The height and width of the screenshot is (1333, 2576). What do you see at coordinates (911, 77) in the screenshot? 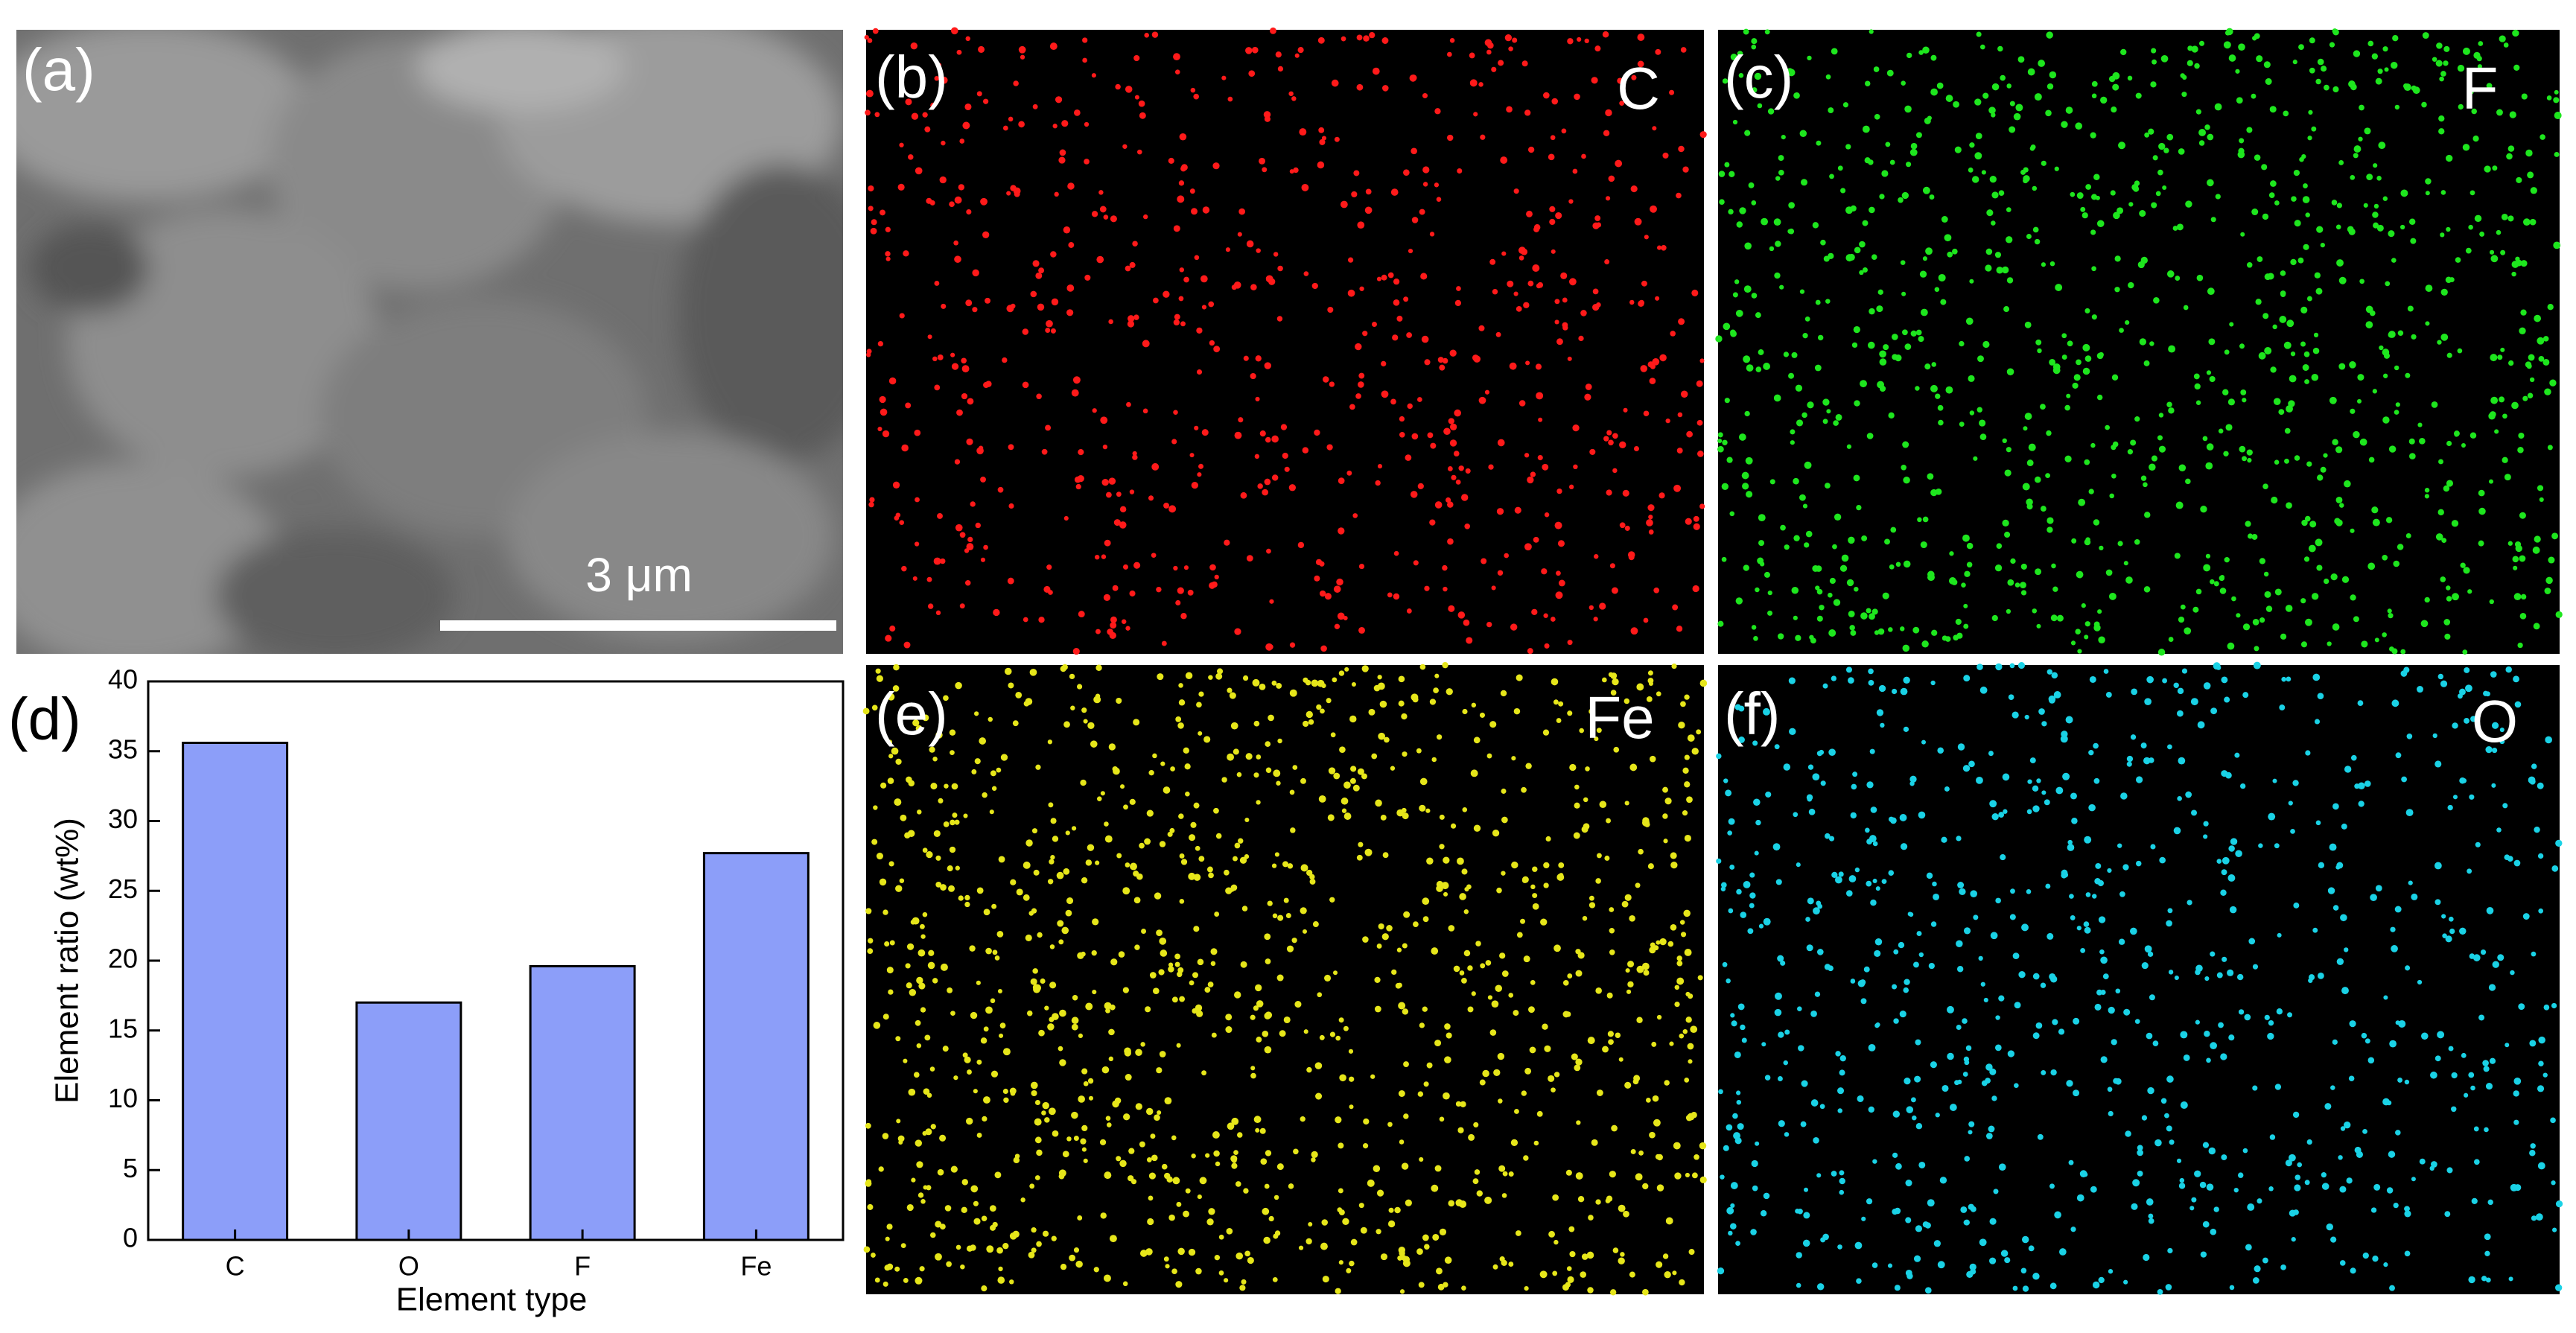
I see `panel-label: (b)` at bounding box center [911, 77].